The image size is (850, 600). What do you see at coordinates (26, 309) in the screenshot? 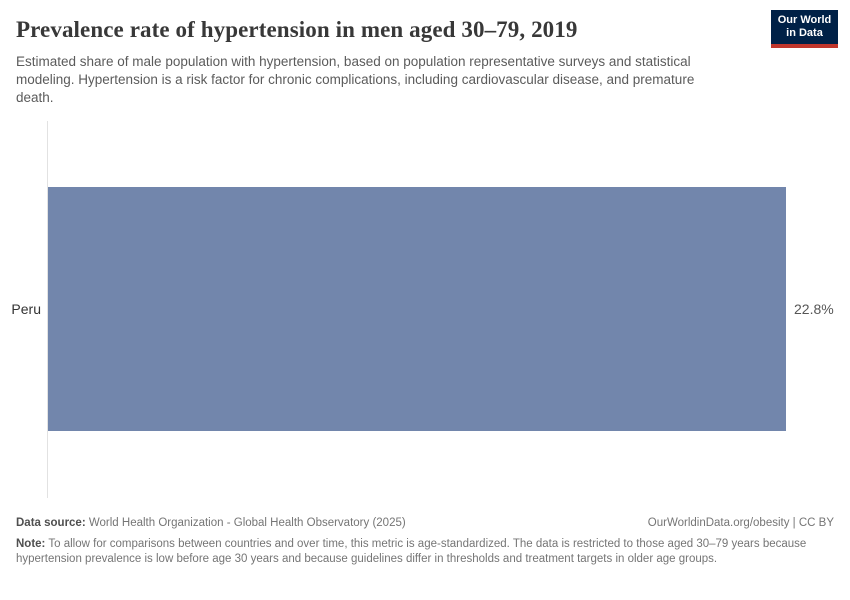
I see `entity-label-peru: Peru` at bounding box center [26, 309].